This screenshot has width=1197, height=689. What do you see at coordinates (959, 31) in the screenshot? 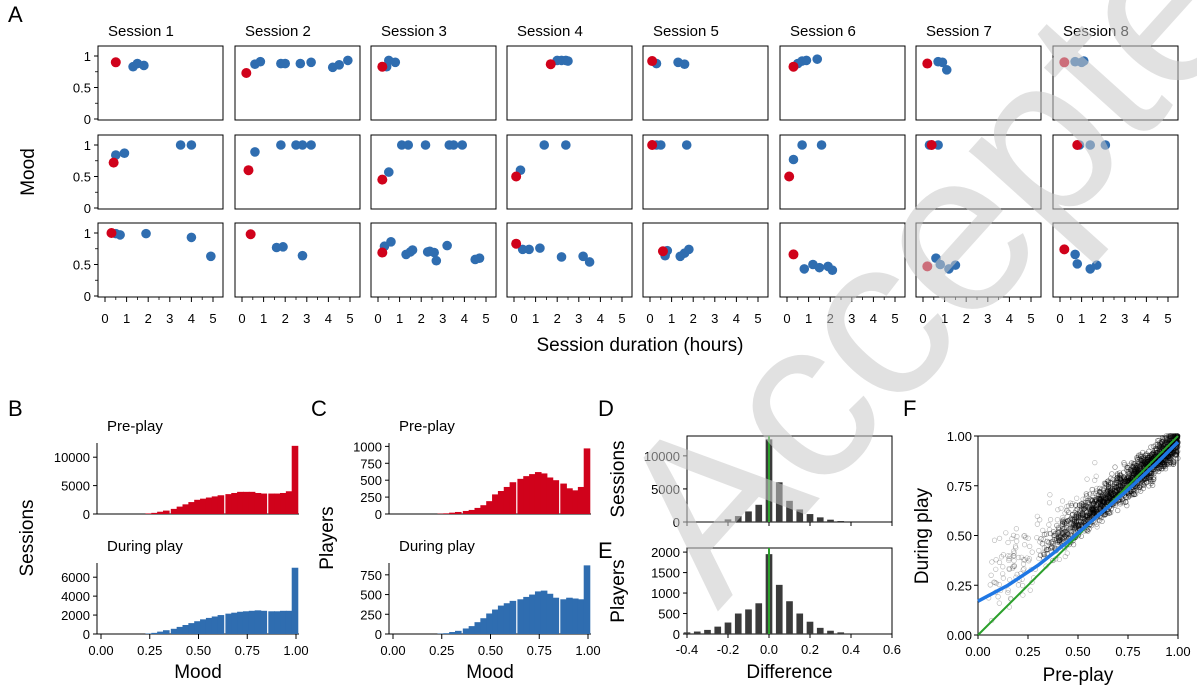
I see `session-title: Session 7` at bounding box center [959, 31].